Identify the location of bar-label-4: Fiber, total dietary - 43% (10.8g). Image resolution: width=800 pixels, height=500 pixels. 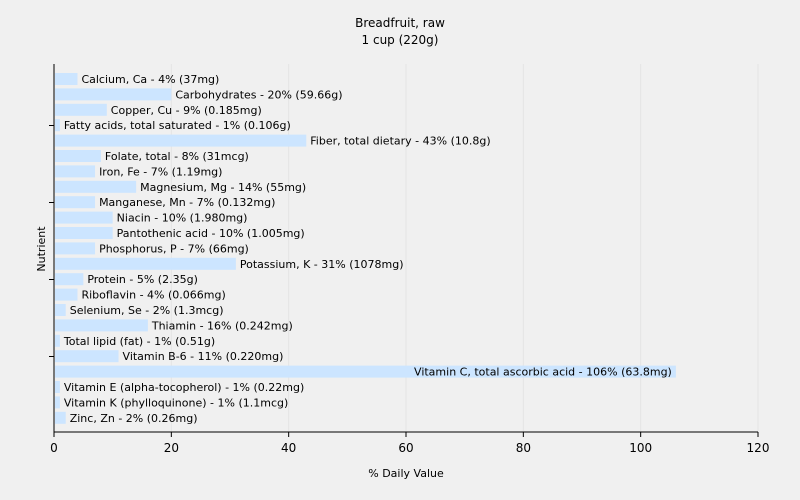
(400, 141).